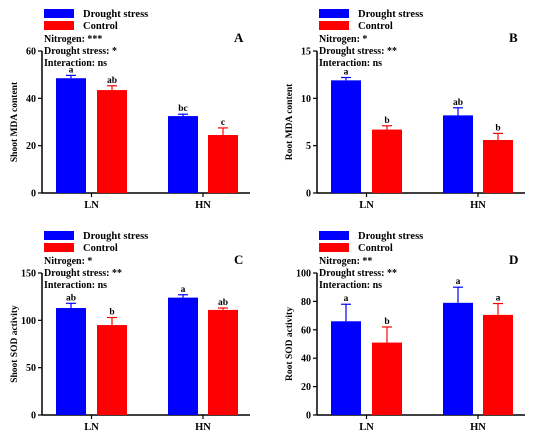 This screenshot has width=550, height=440. What do you see at coordinates (513, 259) in the screenshot?
I see `panel-letter: D` at bounding box center [513, 259].